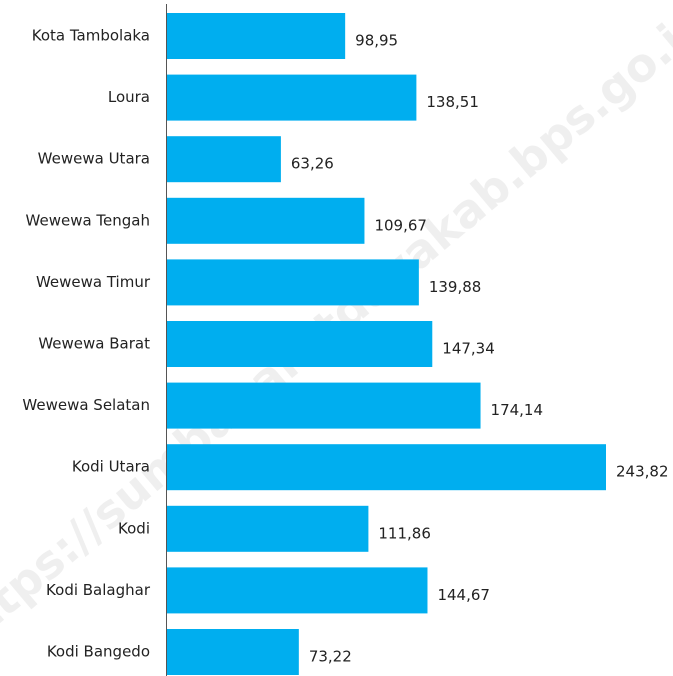  Describe the element at coordinates (98, 590) in the screenshot. I see `category-label: Kodi Balaghar` at that location.